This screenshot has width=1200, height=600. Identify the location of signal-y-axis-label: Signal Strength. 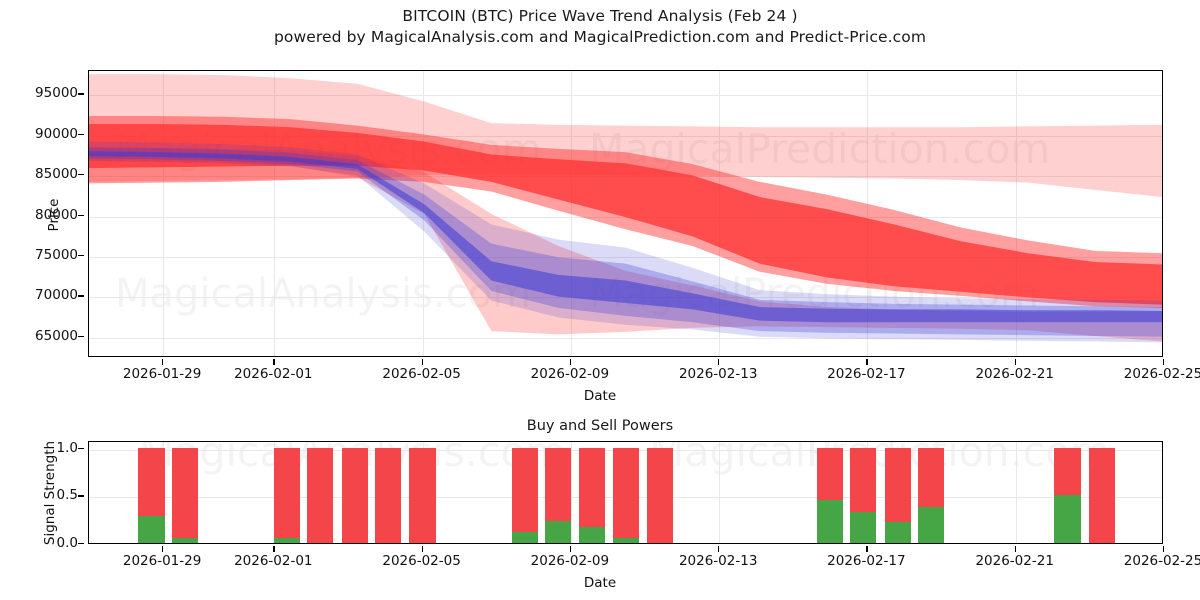
(50, 493).